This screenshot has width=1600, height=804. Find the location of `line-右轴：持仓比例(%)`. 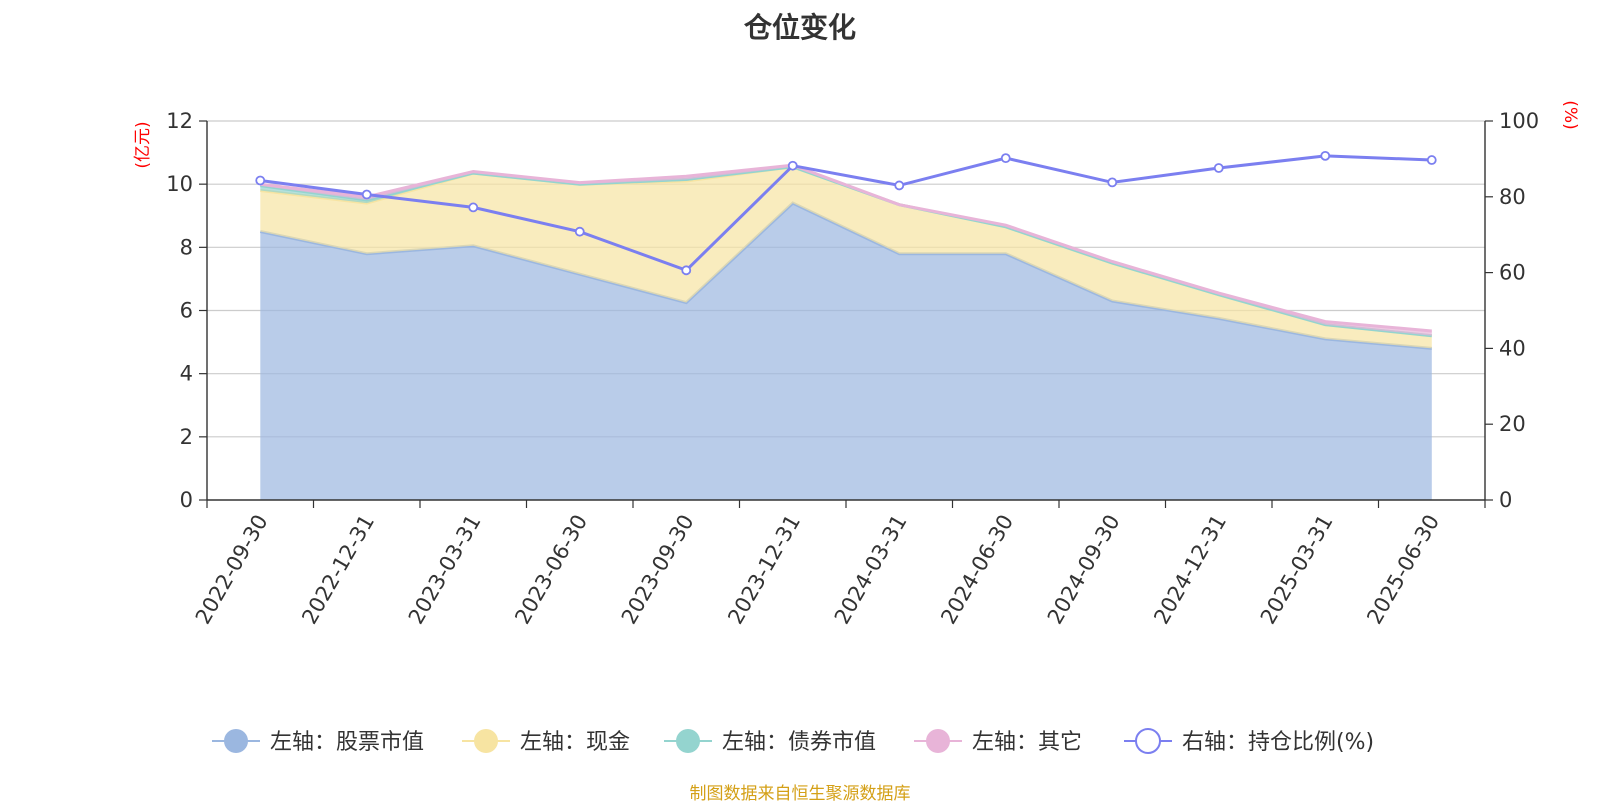

line-右轴：持仓比例(%) is located at coordinates (846, 213).